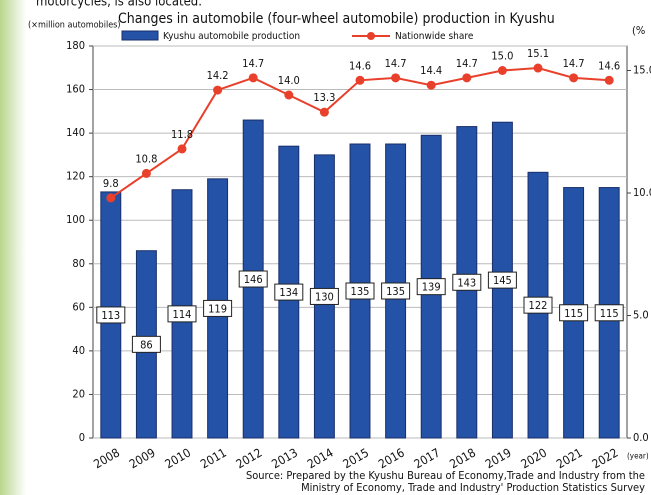  I want to click on x-tick-label: 2010, so click(177, 458).